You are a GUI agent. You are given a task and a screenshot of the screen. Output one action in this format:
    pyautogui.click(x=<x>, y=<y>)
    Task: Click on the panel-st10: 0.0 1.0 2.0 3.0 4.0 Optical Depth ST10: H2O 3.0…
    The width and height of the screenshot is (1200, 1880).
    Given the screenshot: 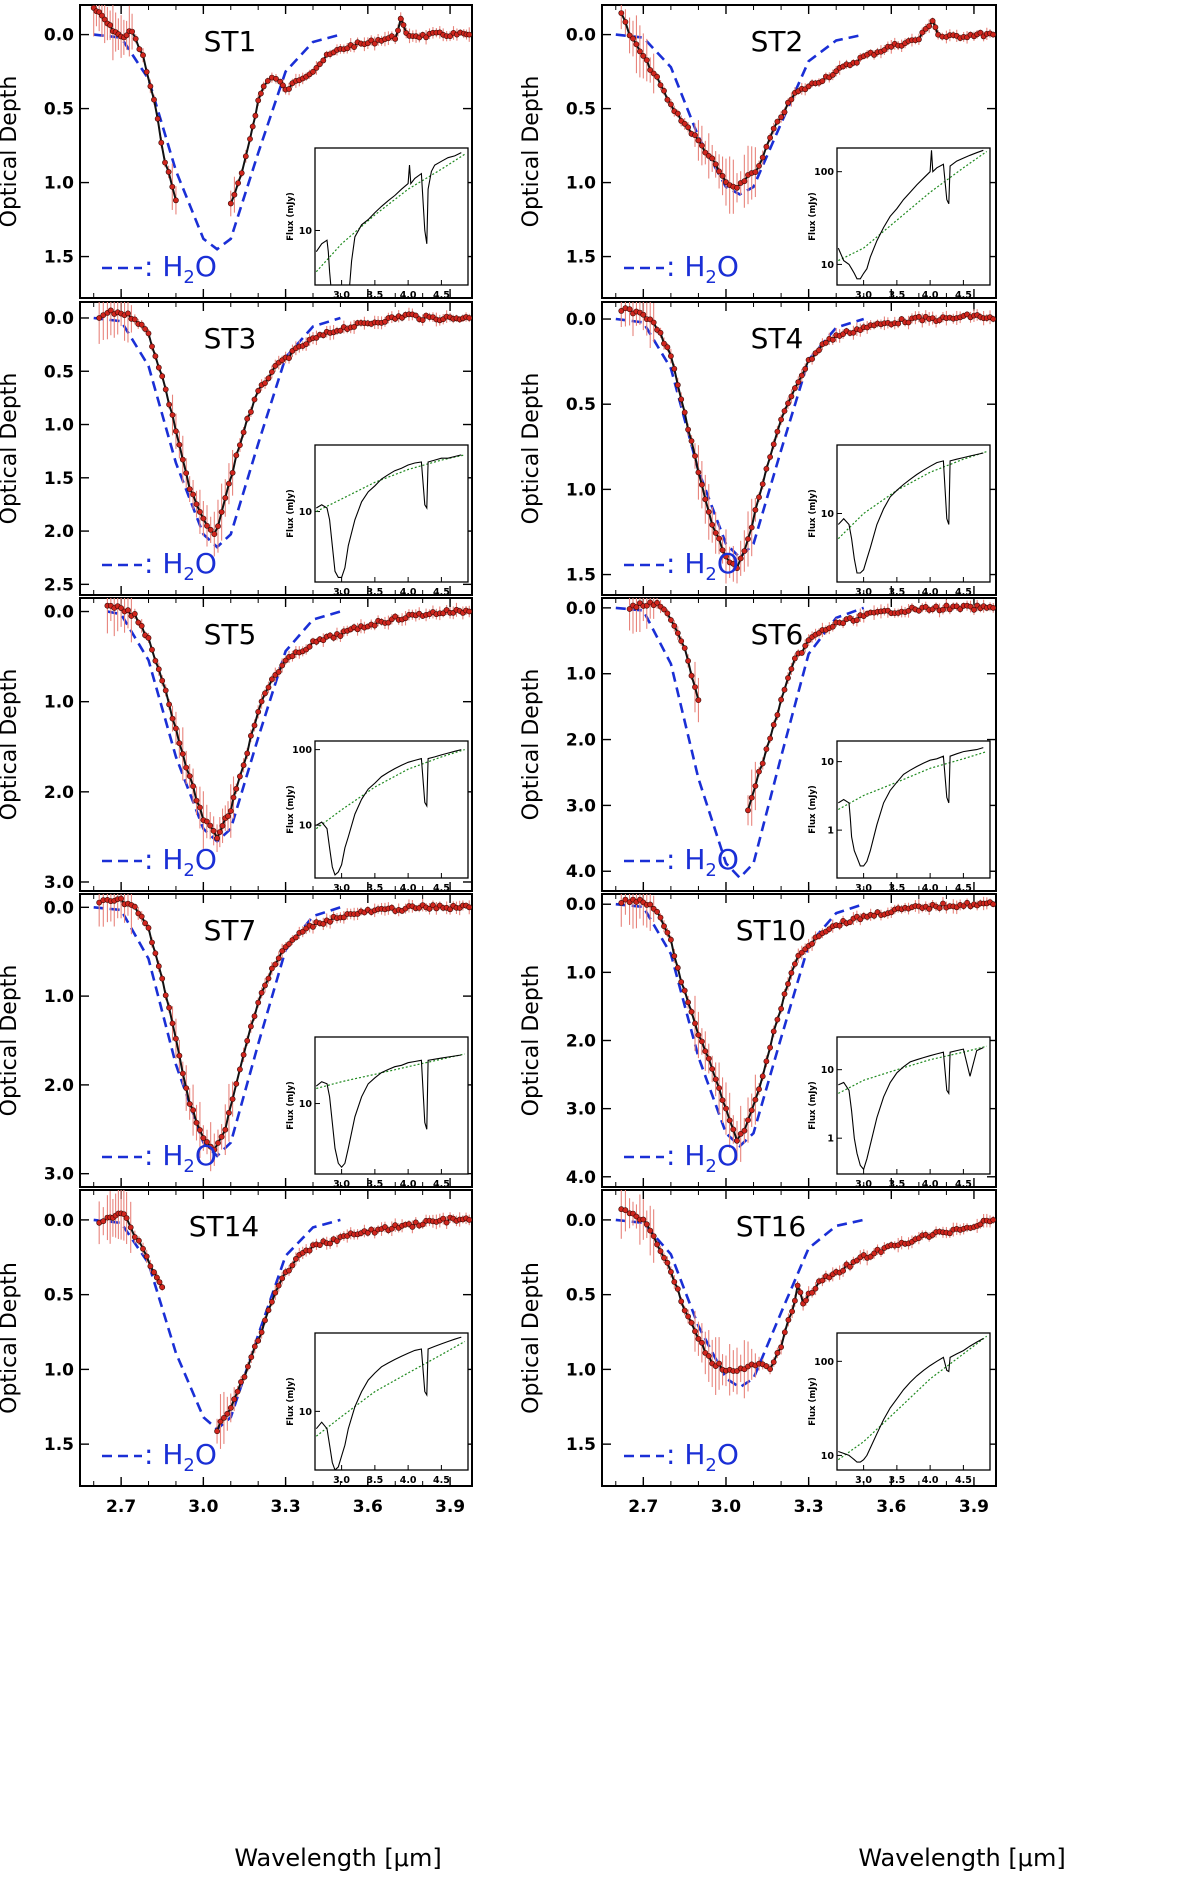 What is the action you would take?
    pyautogui.click(x=758, y=1041)
    